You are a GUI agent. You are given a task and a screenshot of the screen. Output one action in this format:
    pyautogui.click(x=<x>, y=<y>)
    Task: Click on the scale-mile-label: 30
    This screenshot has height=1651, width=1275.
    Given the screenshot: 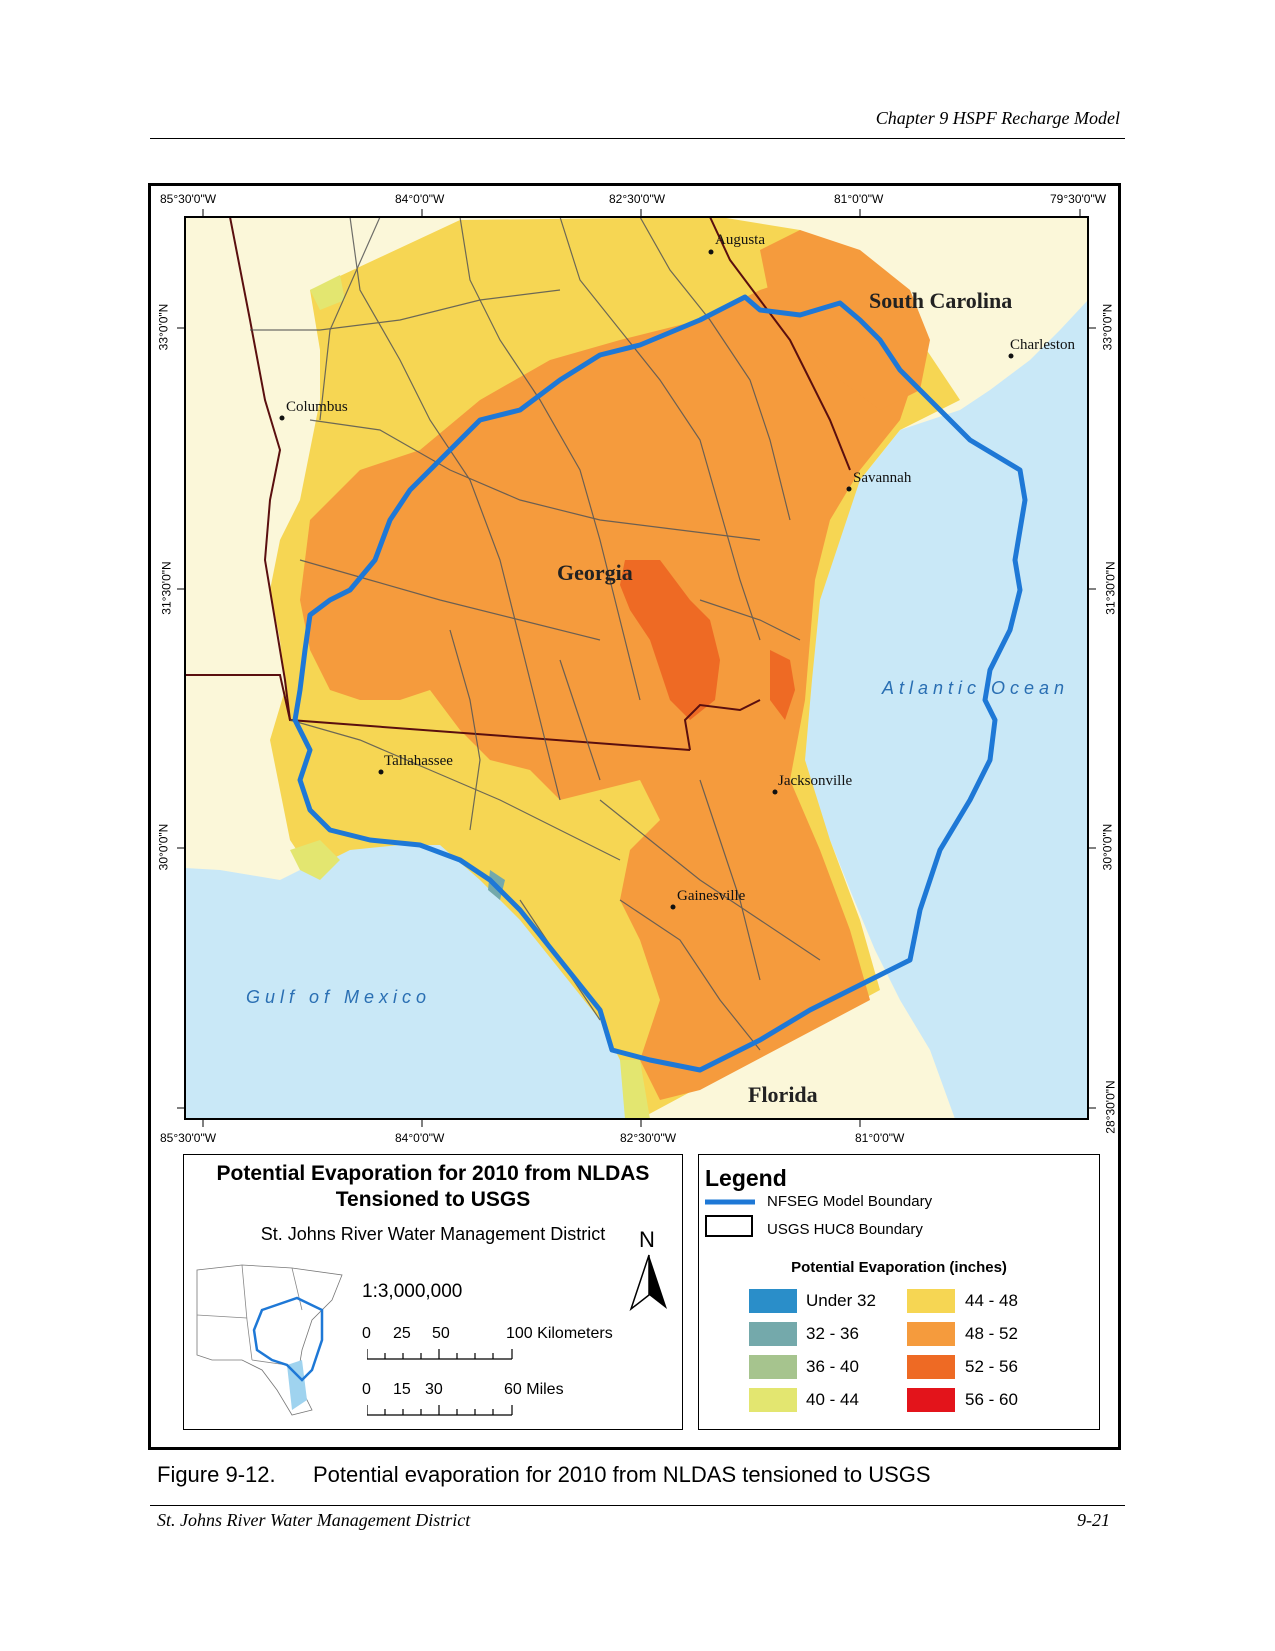 What is the action you would take?
    pyautogui.click(x=434, y=1389)
    